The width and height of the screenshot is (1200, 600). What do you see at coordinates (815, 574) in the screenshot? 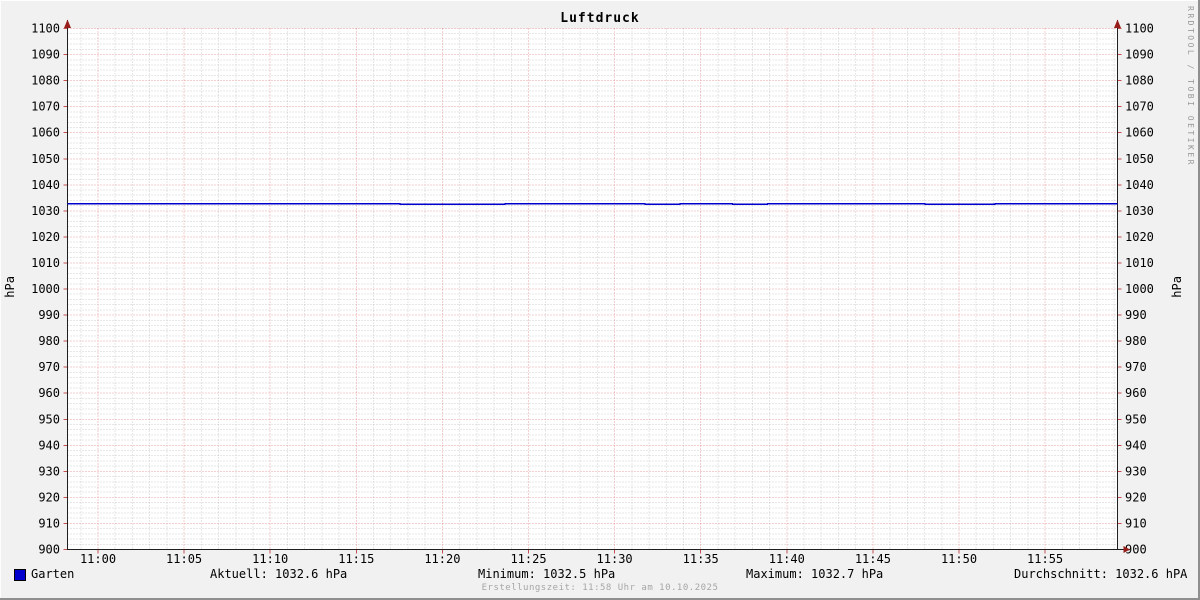
I see `stat-maximum: Maximum: 1032.7 hPa` at bounding box center [815, 574].